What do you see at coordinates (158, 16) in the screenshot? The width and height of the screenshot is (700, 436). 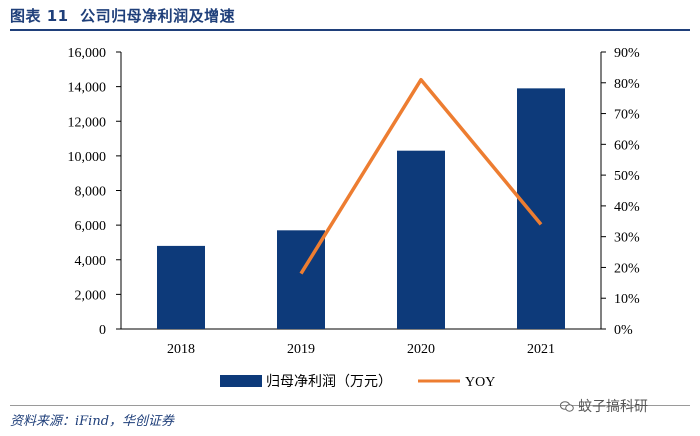 I see `figure-caption: 公司归母净利润及增速` at bounding box center [158, 16].